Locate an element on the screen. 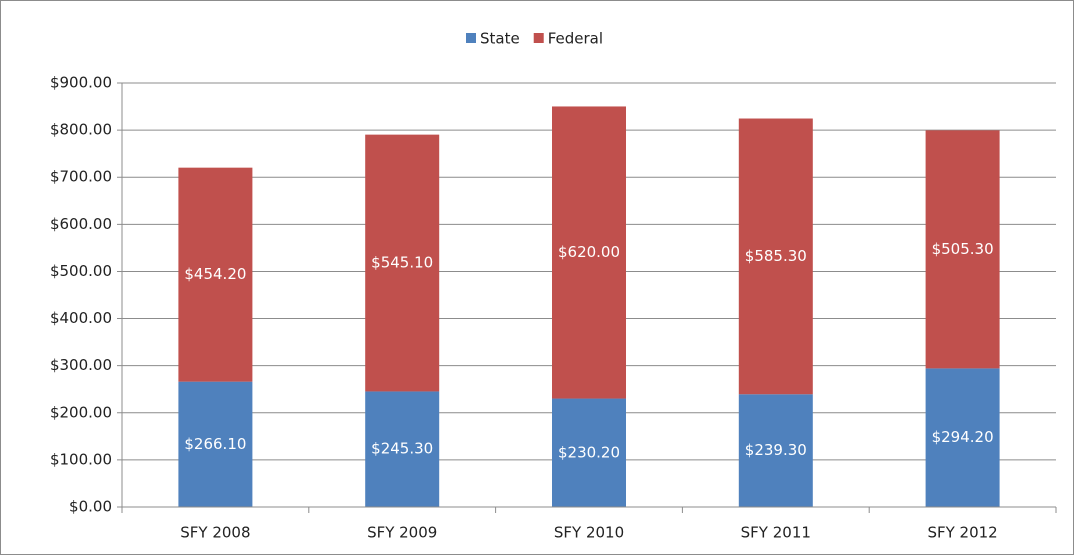 The width and height of the screenshot is (1076, 558). y-tick-label: $900.00 is located at coordinates (81, 83).